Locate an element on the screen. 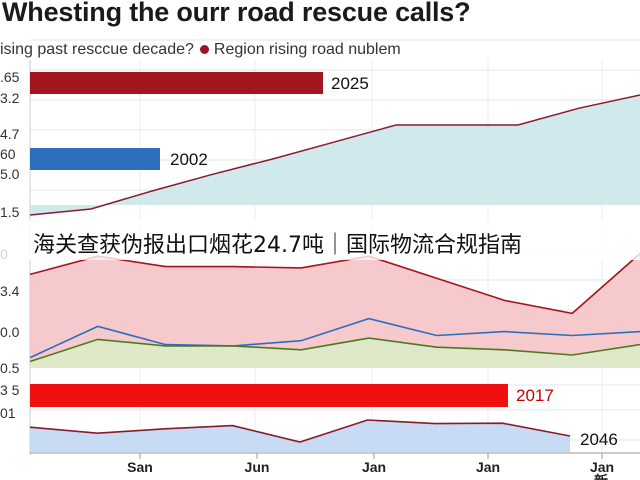 This screenshot has height=480, width=640. legend-left-text: ising past resccue decade? is located at coordinates (97, 49).